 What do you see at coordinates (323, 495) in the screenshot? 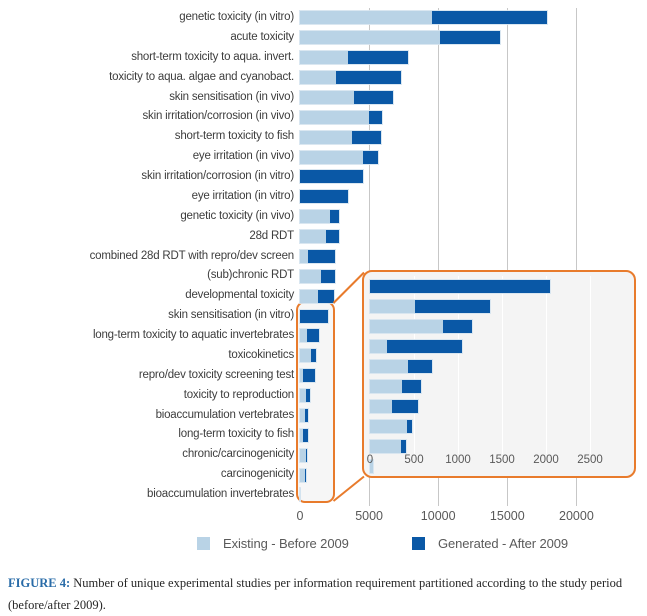
I see `bar-row: bioaccumulation invertebrates` at bounding box center [323, 495].